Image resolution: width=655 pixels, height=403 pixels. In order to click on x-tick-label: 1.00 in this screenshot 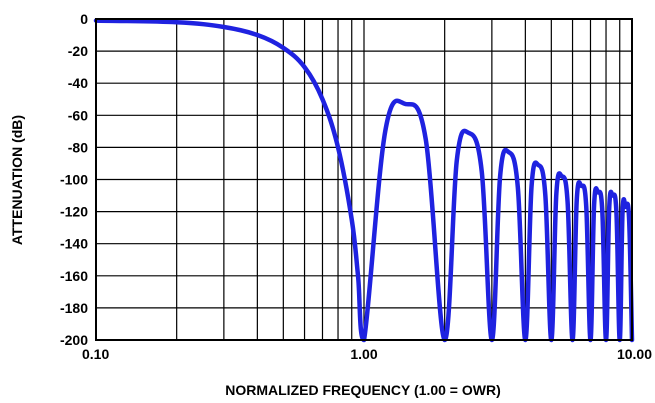, I will do `click(363, 354)`.